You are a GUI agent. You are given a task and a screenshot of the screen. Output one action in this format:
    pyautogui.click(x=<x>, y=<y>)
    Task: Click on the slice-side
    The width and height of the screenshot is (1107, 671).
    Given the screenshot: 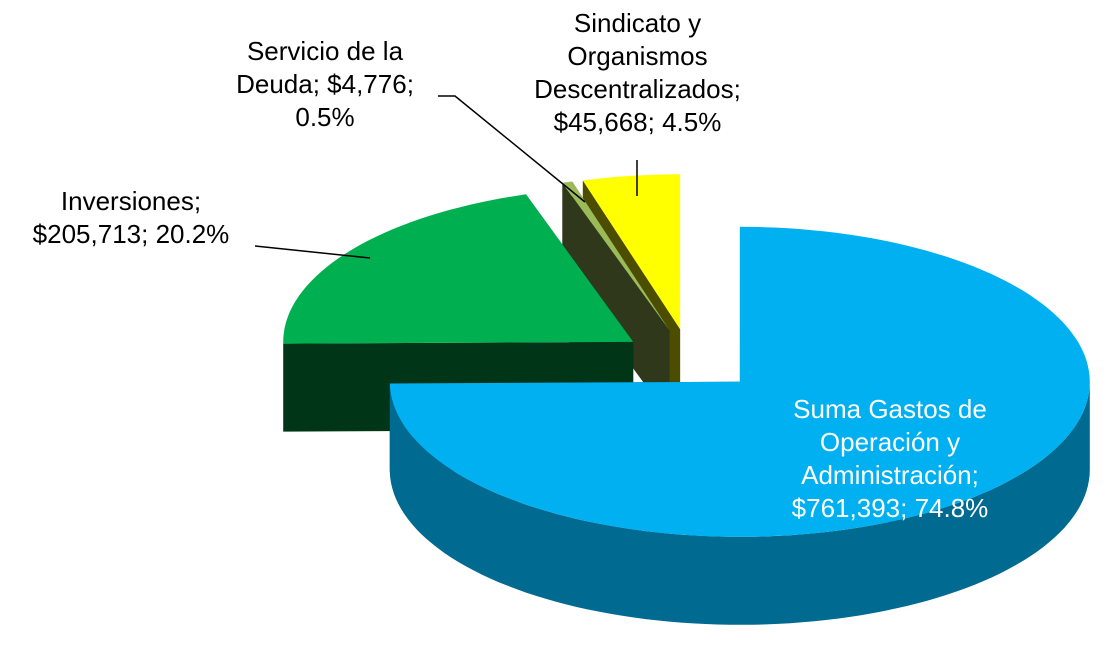 What is the action you would take?
    pyautogui.click(x=621, y=300)
    